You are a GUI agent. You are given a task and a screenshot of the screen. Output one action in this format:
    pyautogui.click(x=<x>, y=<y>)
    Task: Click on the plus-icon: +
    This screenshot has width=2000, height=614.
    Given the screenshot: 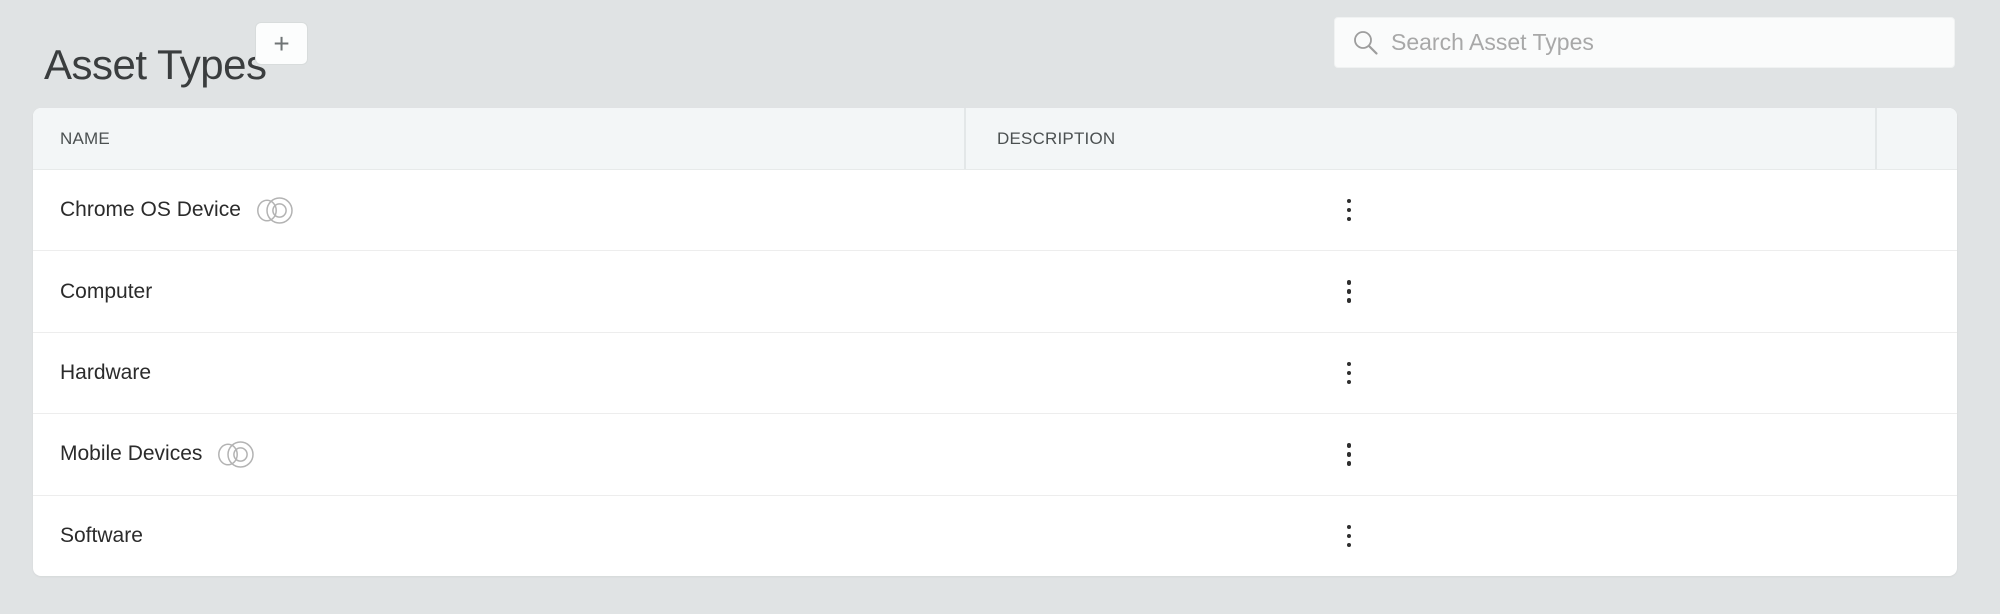 What is the action you would take?
    pyautogui.click(x=281, y=43)
    